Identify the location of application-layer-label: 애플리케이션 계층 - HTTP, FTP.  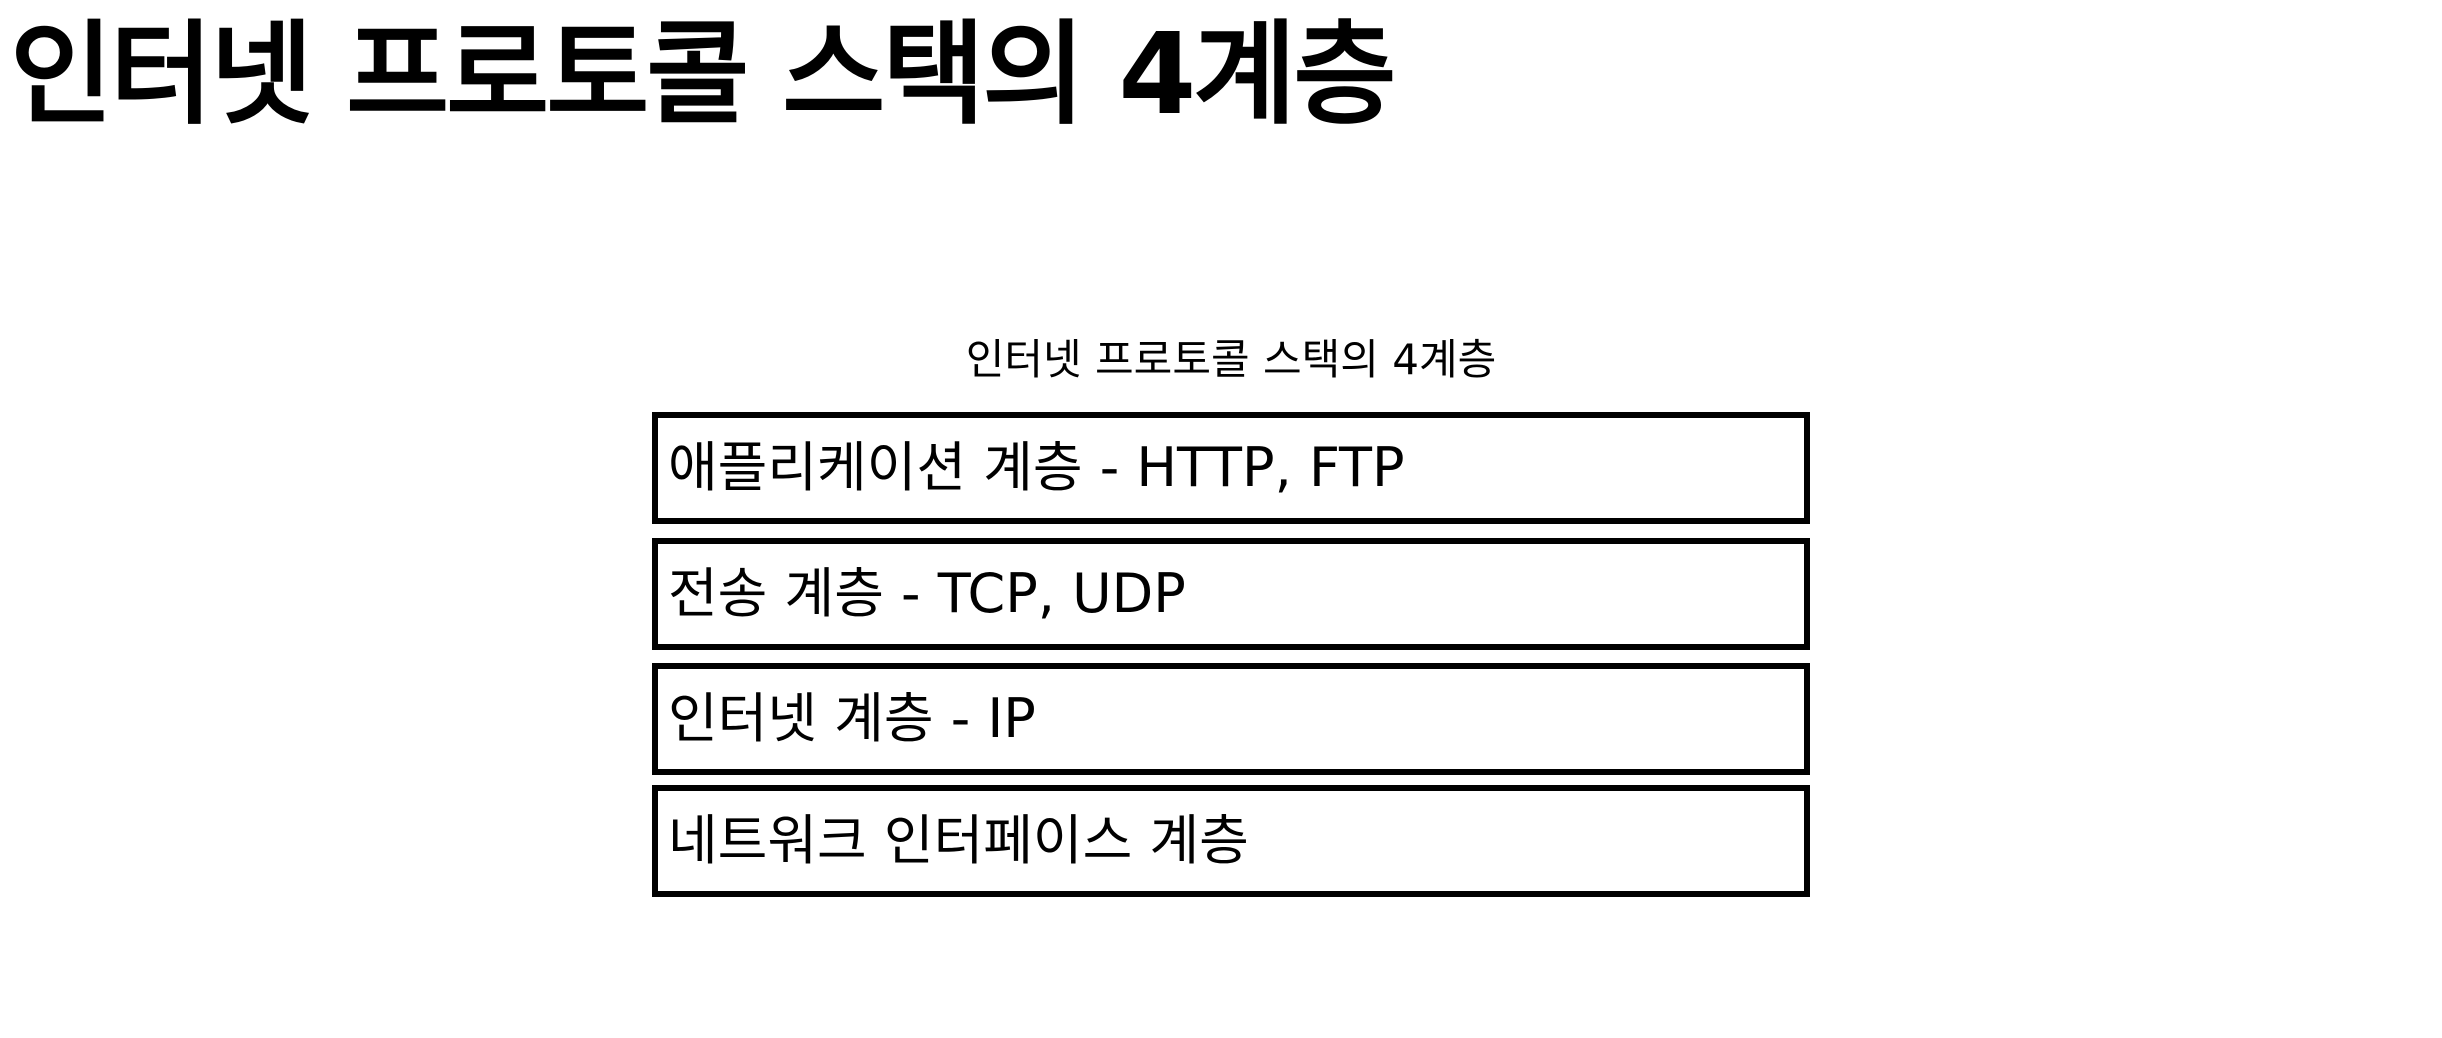
(1036, 467).